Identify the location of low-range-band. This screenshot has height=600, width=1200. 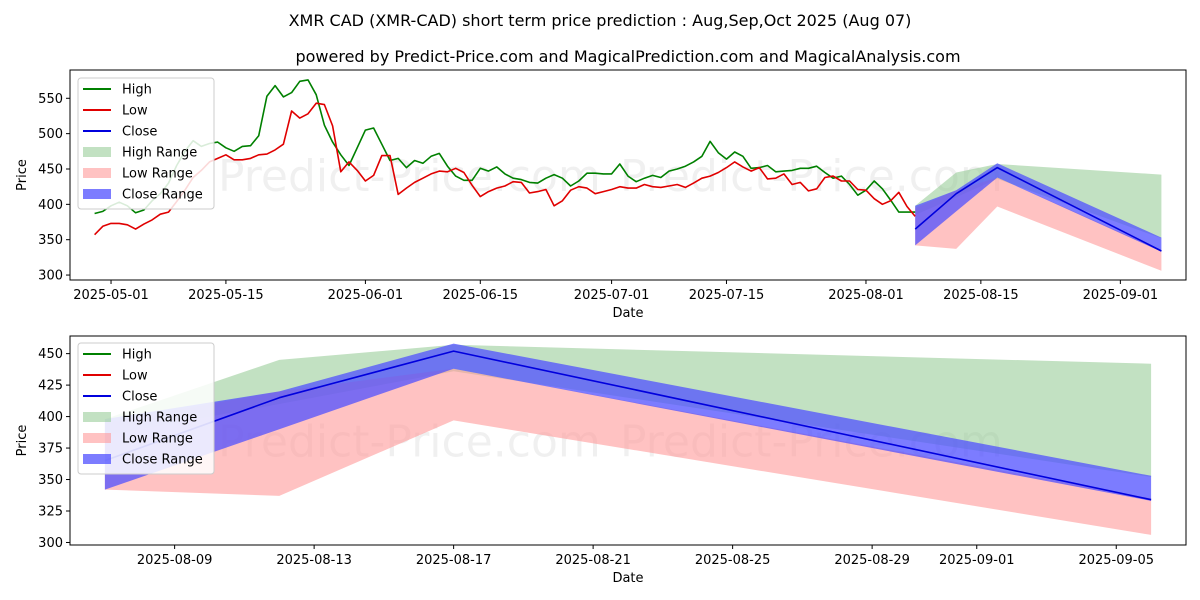
(1038, 224).